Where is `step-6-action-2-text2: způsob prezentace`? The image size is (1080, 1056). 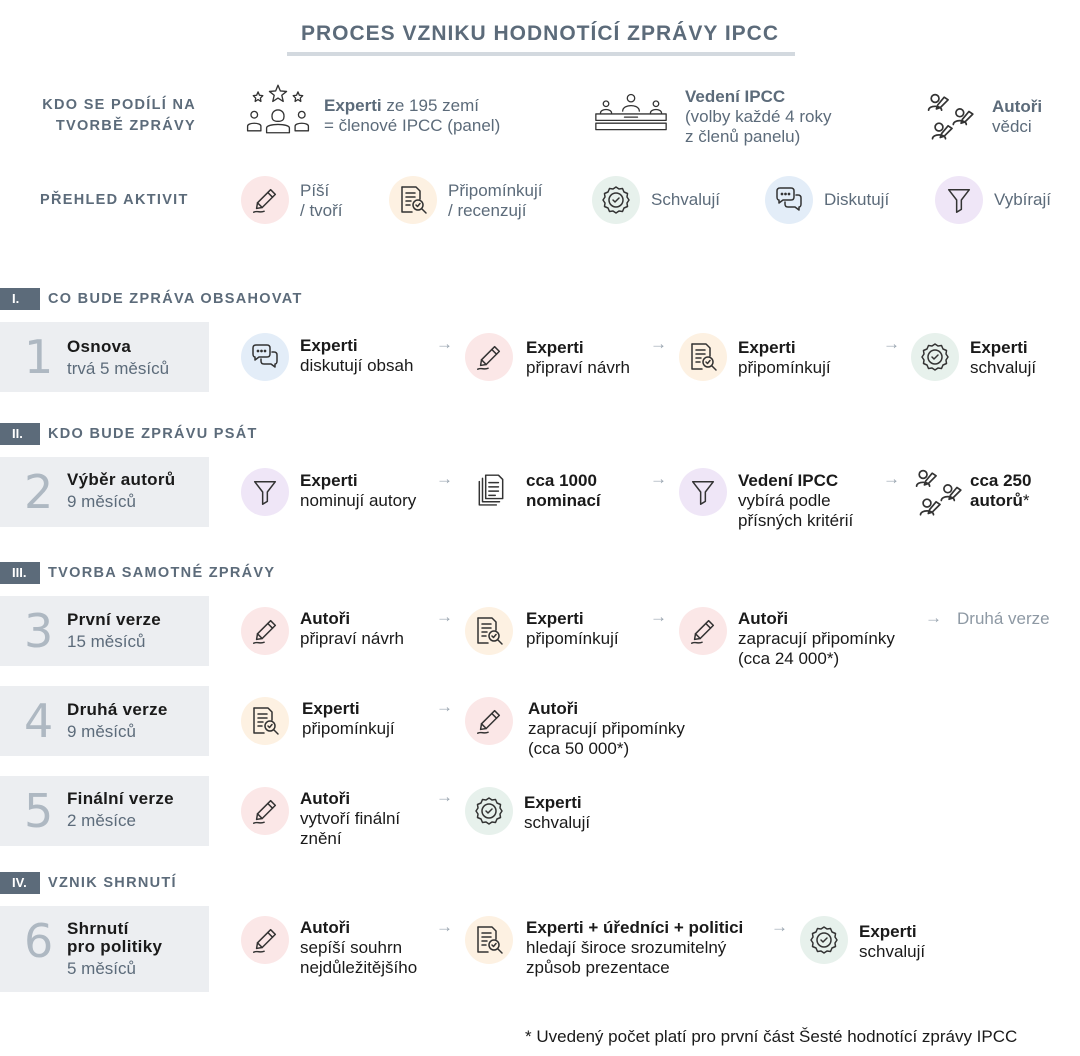 step-6-action-2-text2: způsob prezentace is located at coordinates (598, 967).